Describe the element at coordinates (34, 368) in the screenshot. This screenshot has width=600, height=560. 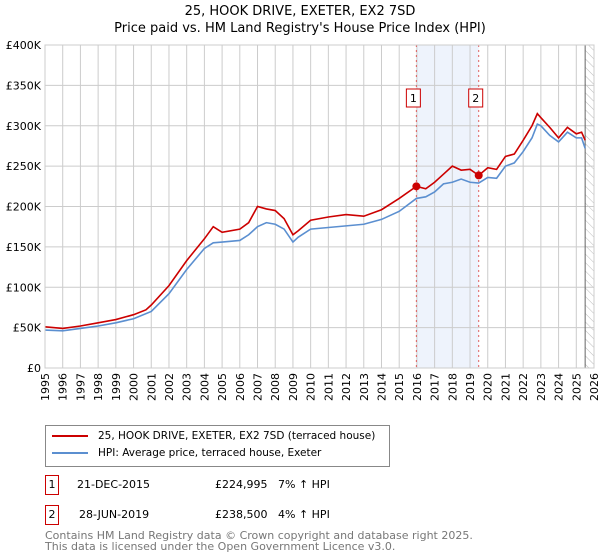
I see `y-tick-label: £0` at that location.